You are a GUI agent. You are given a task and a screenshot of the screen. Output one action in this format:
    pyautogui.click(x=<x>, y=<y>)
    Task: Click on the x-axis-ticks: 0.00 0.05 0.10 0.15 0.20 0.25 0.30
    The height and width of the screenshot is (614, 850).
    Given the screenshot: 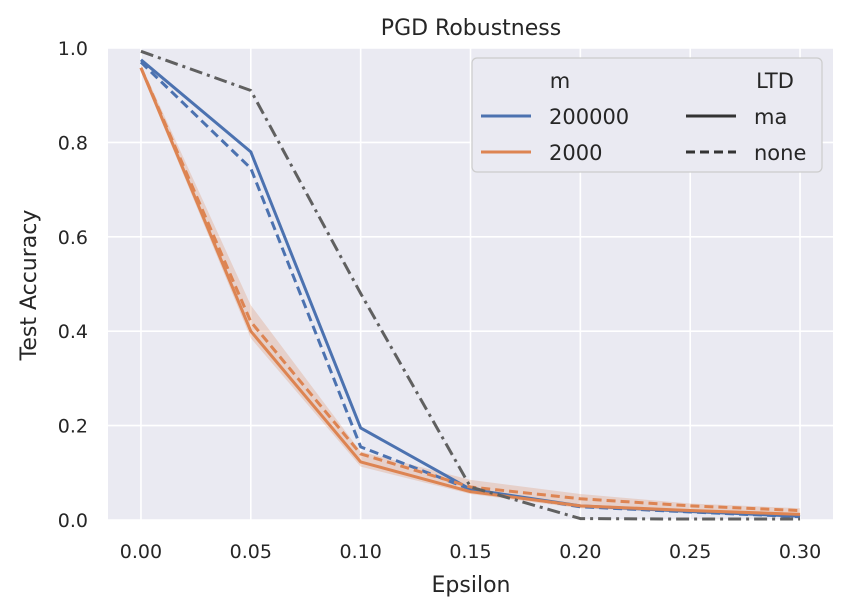 What is the action you would take?
    pyautogui.click(x=470, y=552)
    